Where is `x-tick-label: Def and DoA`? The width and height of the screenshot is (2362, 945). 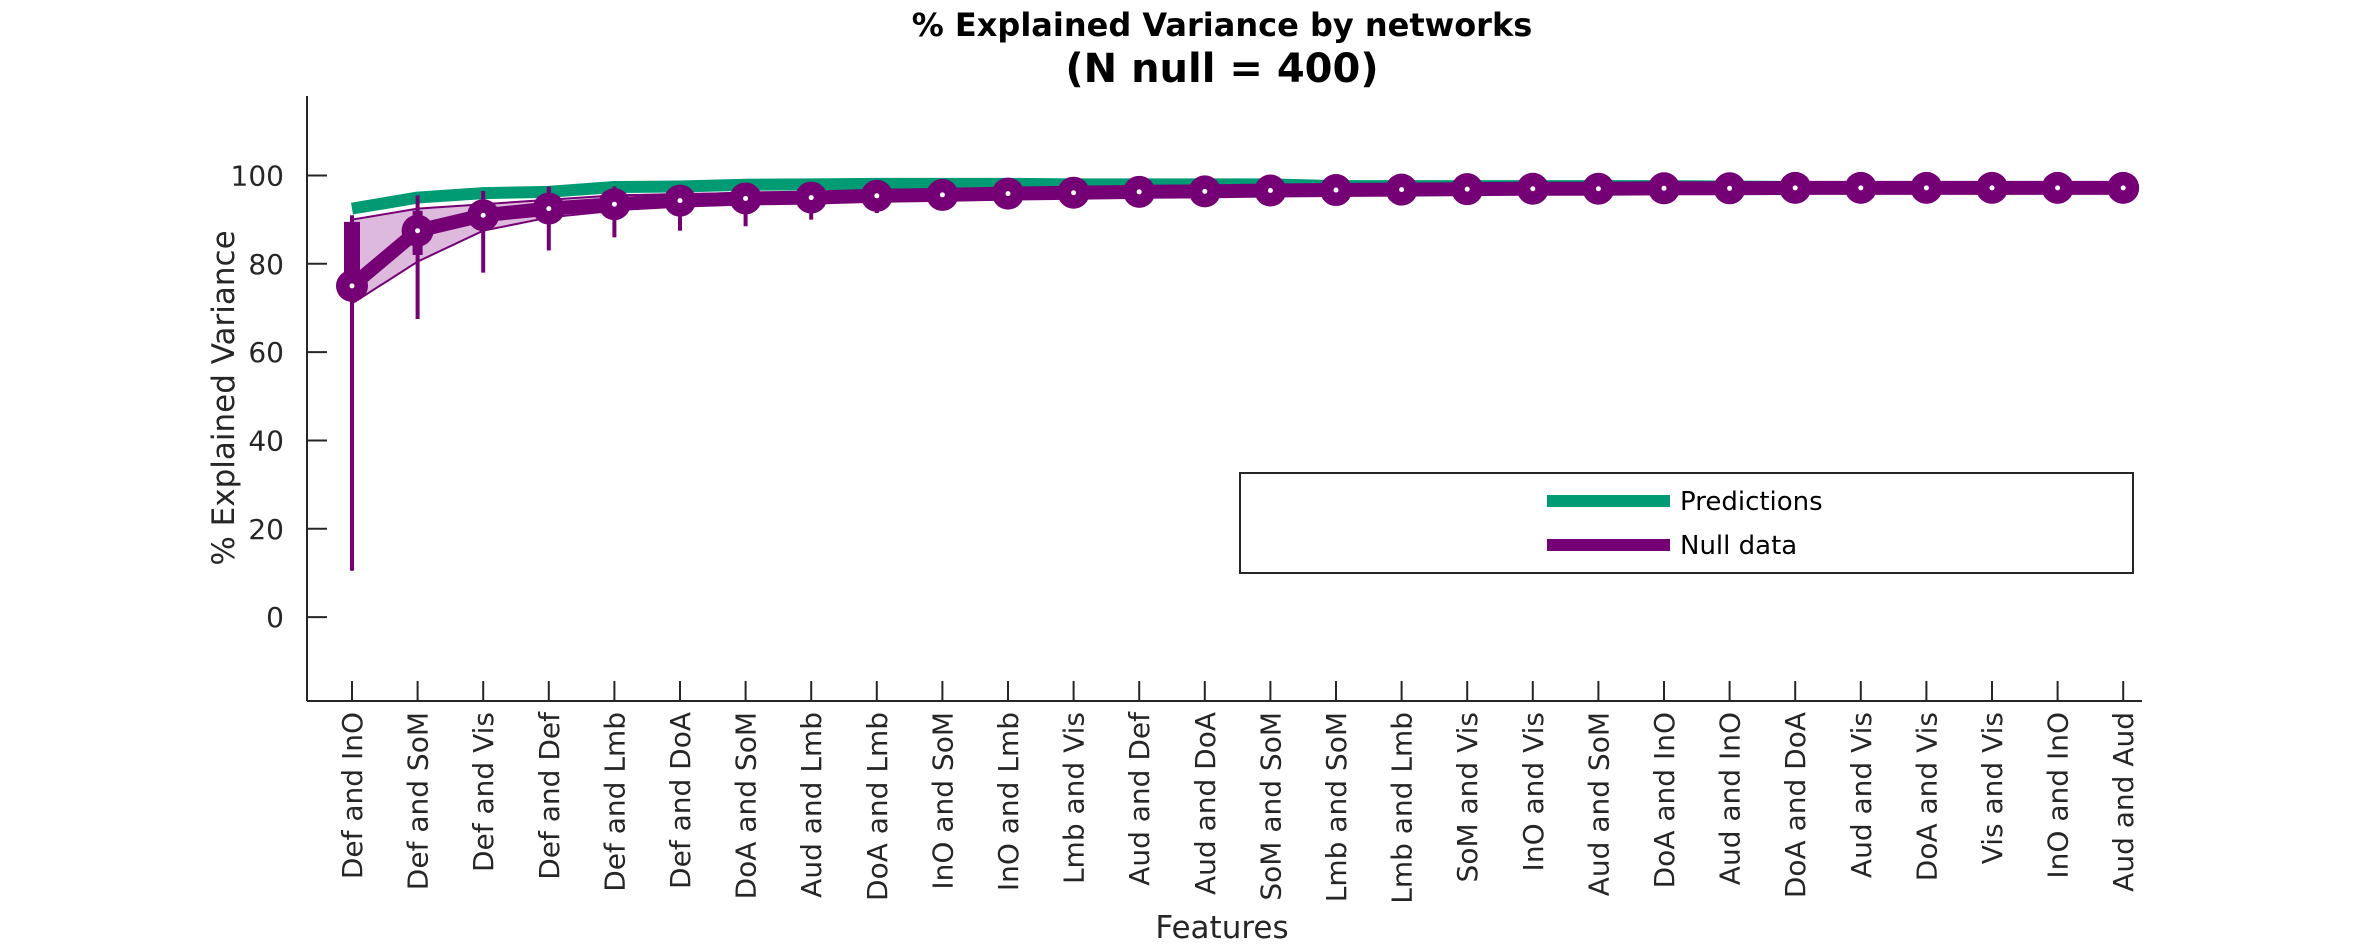
x-tick-label: Def and DoA is located at coordinates (680, 800).